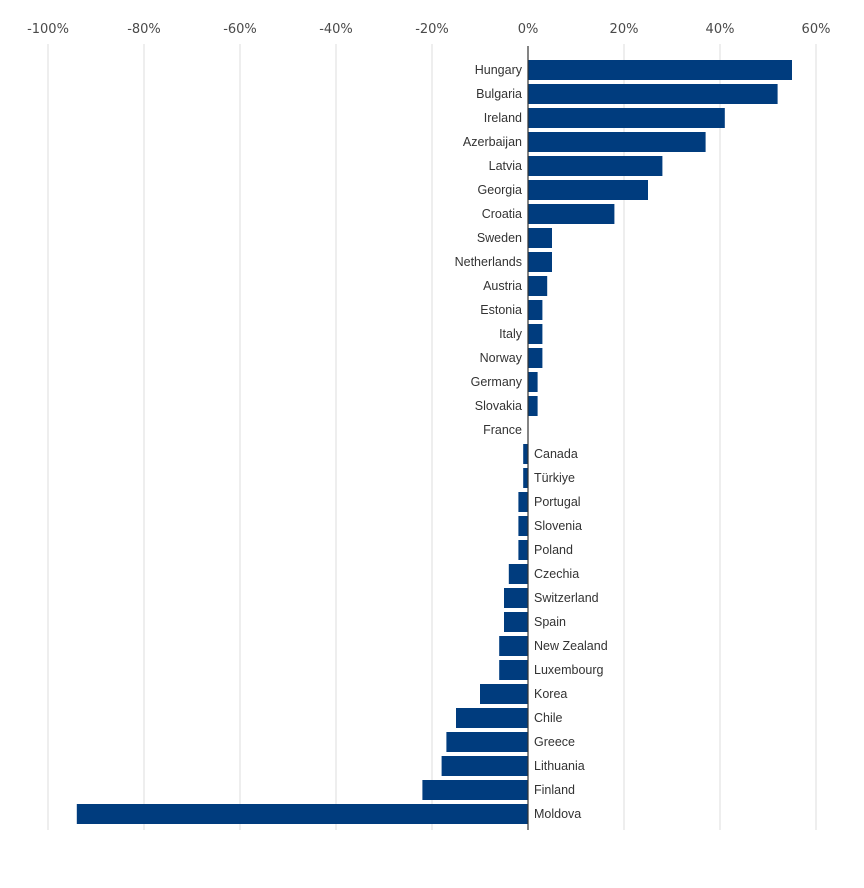  Describe the element at coordinates (550, 622) in the screenshot. I see `category-label: Spain` at that location.